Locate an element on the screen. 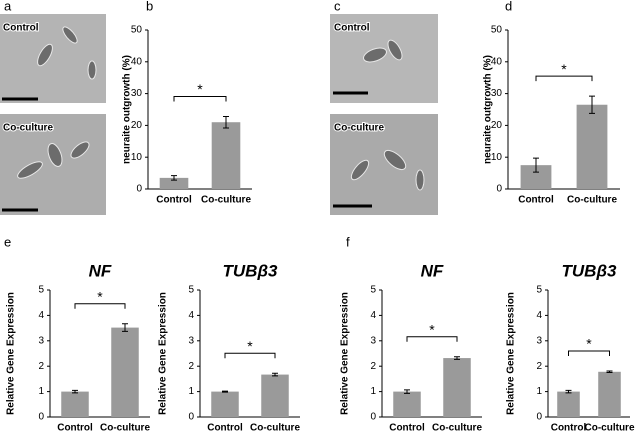  image-a-coculture is located at coordinates (53, 164).